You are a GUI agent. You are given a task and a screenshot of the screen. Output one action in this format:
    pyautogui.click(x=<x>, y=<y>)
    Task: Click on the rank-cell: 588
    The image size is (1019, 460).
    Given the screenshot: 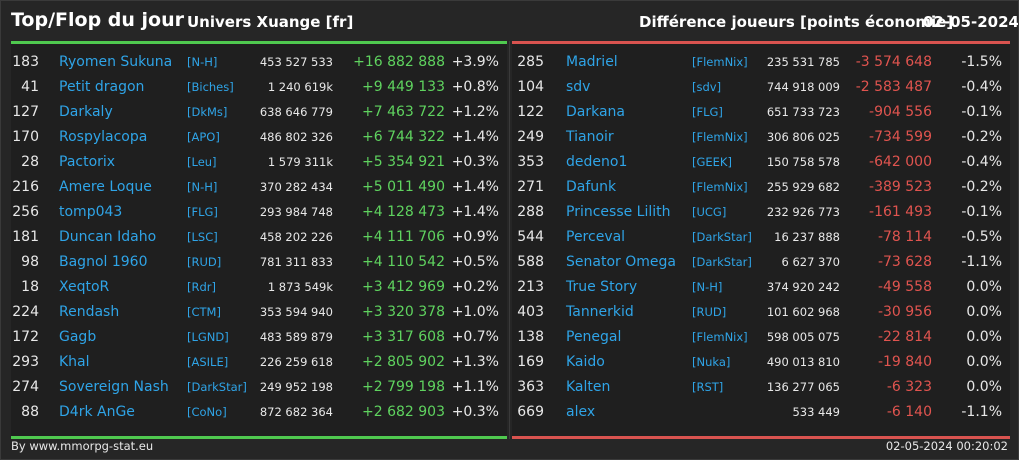 What is the action you would take?
    pyautogui.click(x=530, y=262)
    